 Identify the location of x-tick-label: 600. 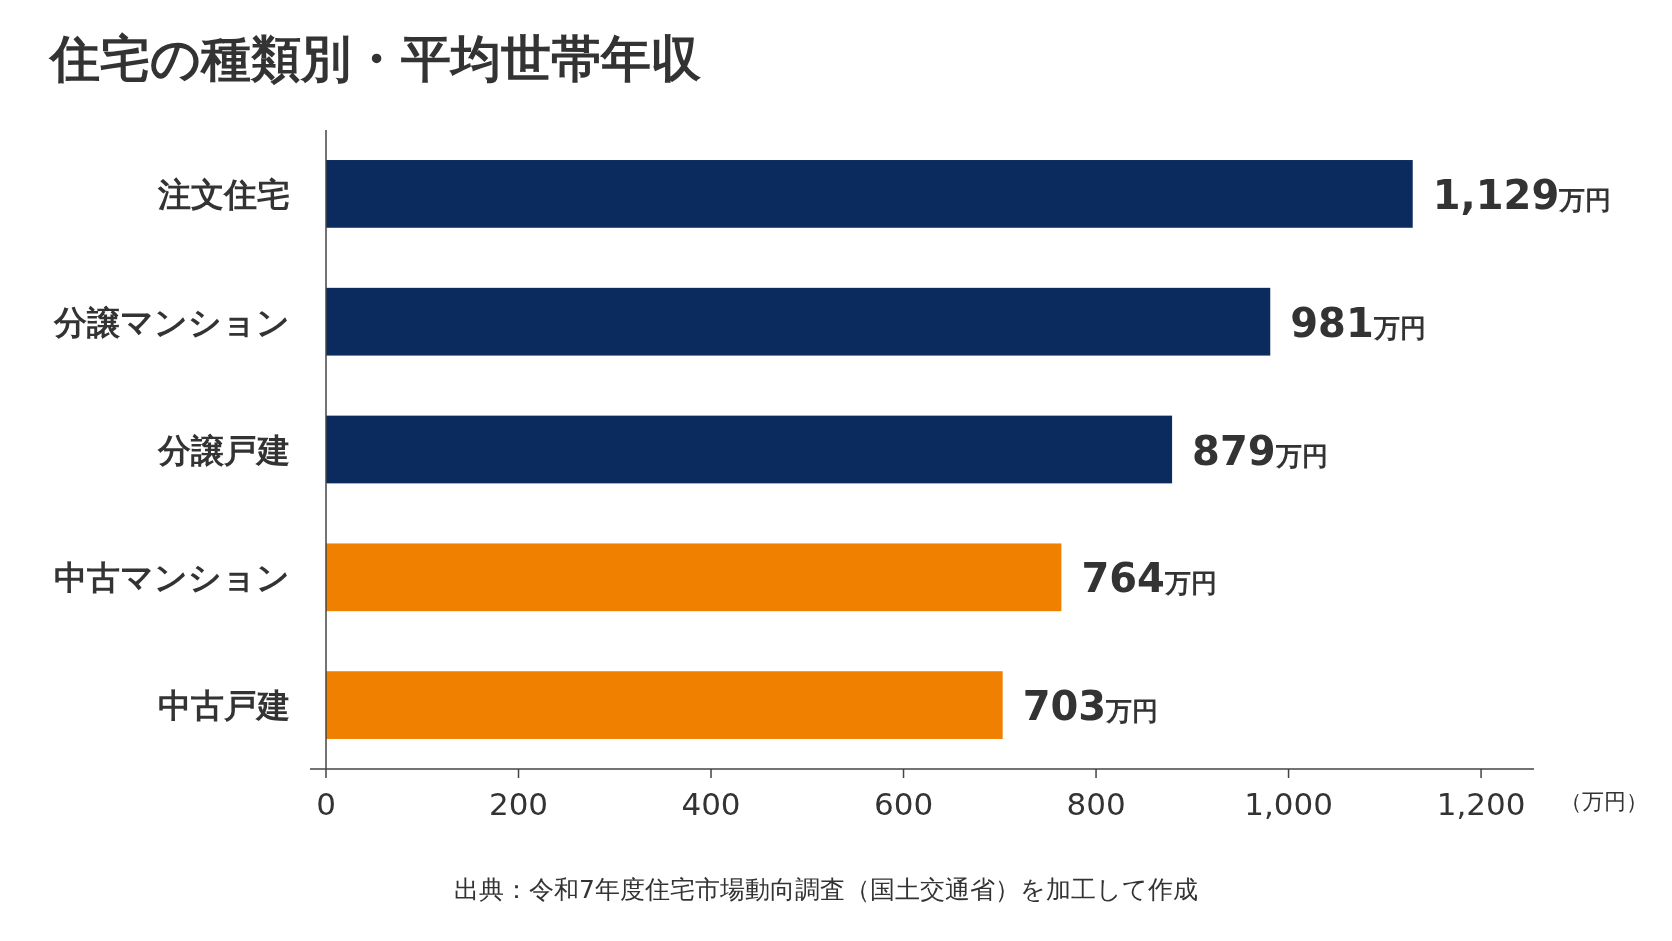
(903, 804).